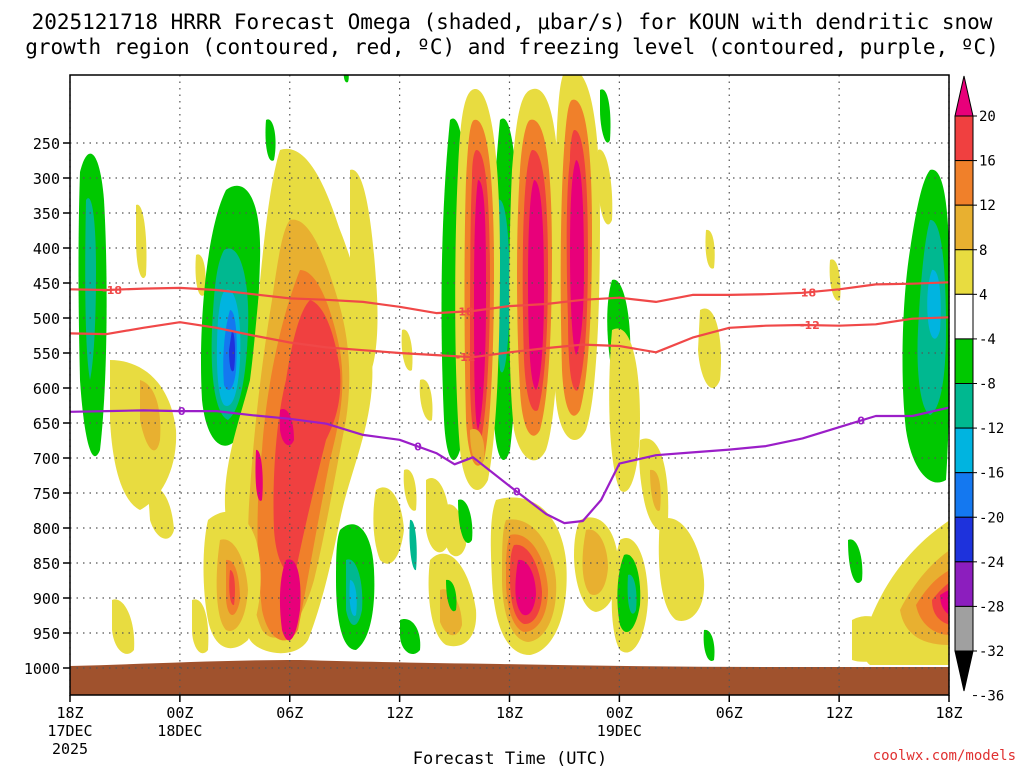 This screenshot has width=1024, height=768. What do you see at coordinates (991, 563) in the screenshot?
I see `colorbar-label: -24` at bounding box center [991, 563].